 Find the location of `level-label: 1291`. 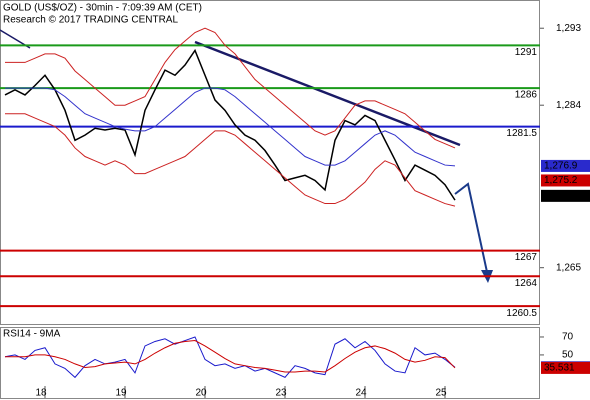

level-label: 1291 is located at coordinates (526, 52).